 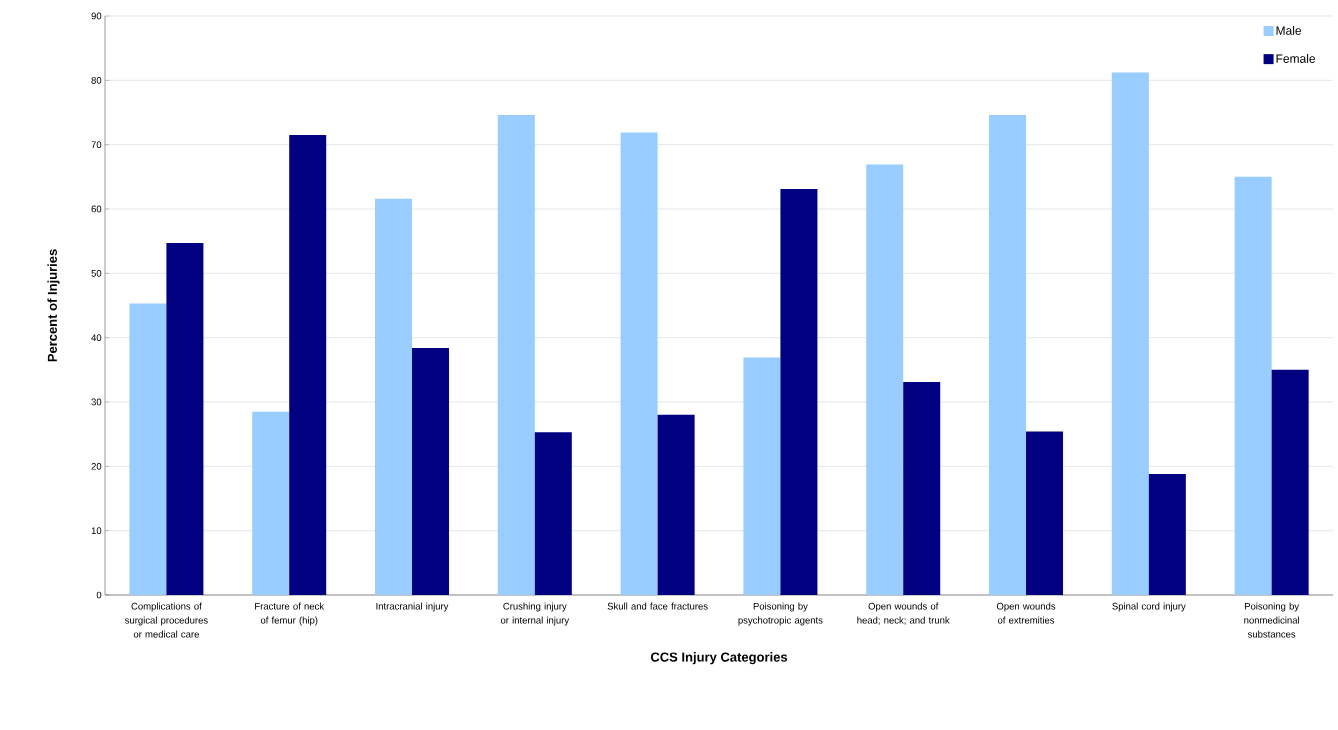 What do you see at coordinates (96, 466) in the screenshot?
I see `y-tick-label: 20` at bounding box center [96, 466].